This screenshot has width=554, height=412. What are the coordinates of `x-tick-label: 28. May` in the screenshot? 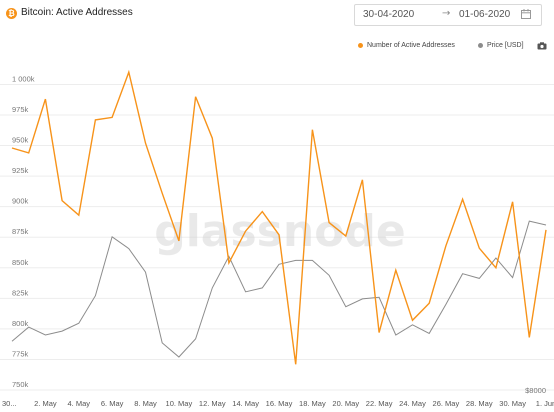 It's located at (479, 403).